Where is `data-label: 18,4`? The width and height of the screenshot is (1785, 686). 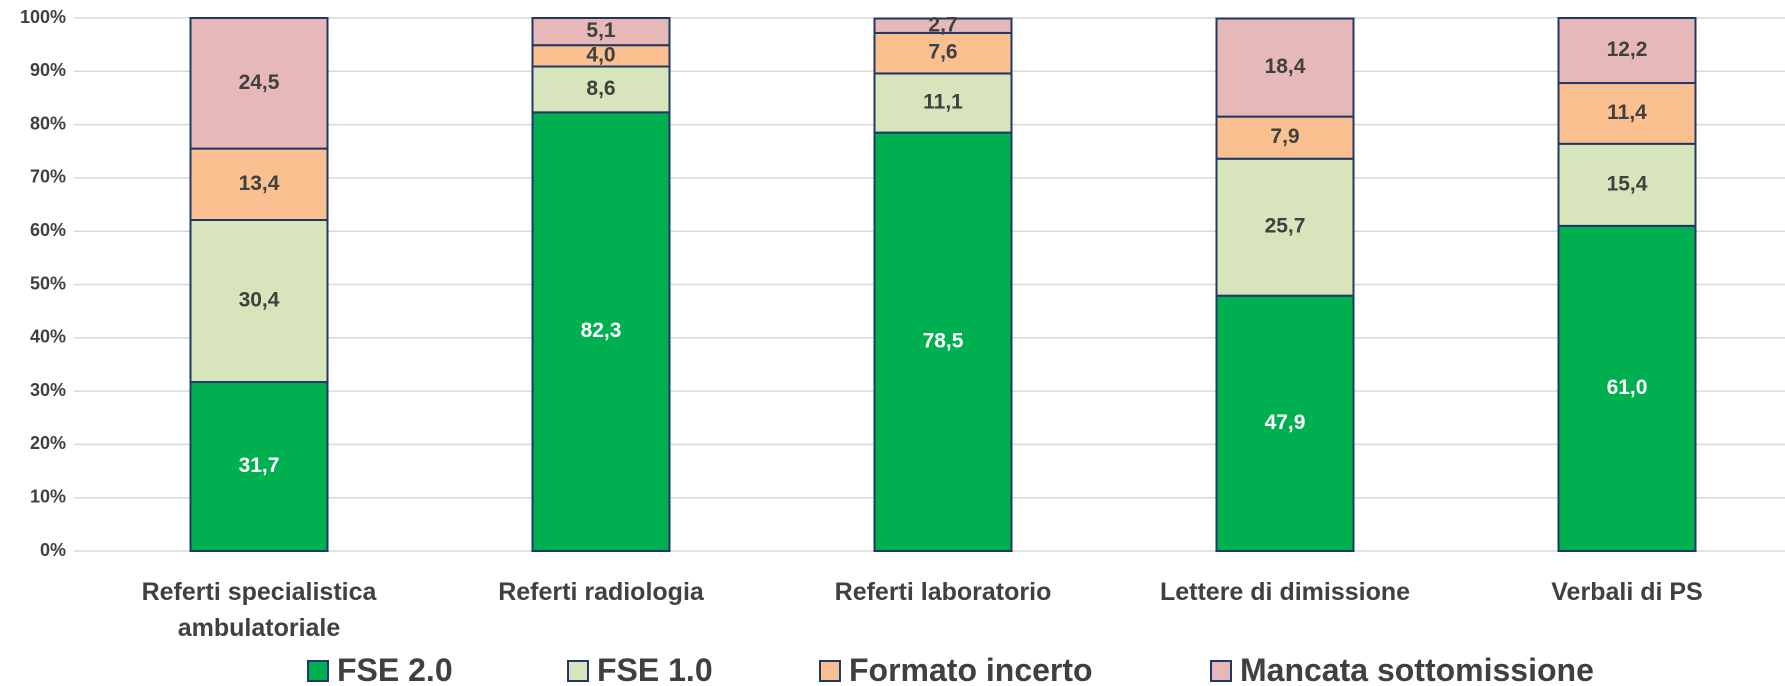 data-label: 18,4 is located at coordinates (1285, 66).